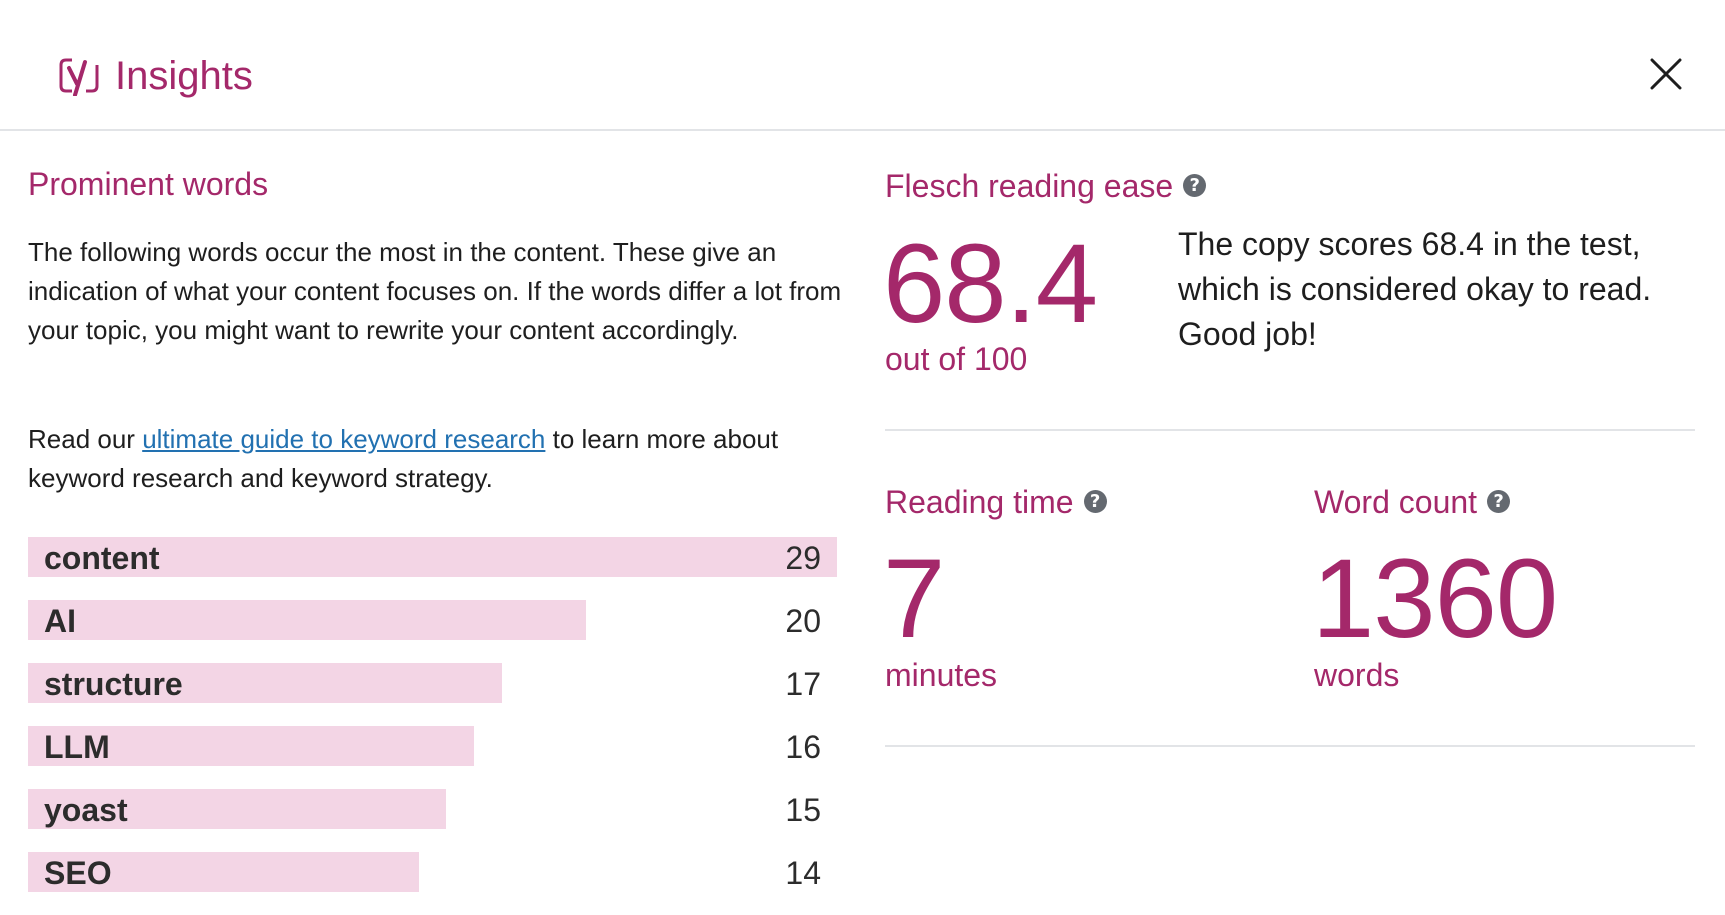  What do you see at coordinates (803, 621) in the screenshot?
I see `word-count: 20` at bounding box center [803, 621].